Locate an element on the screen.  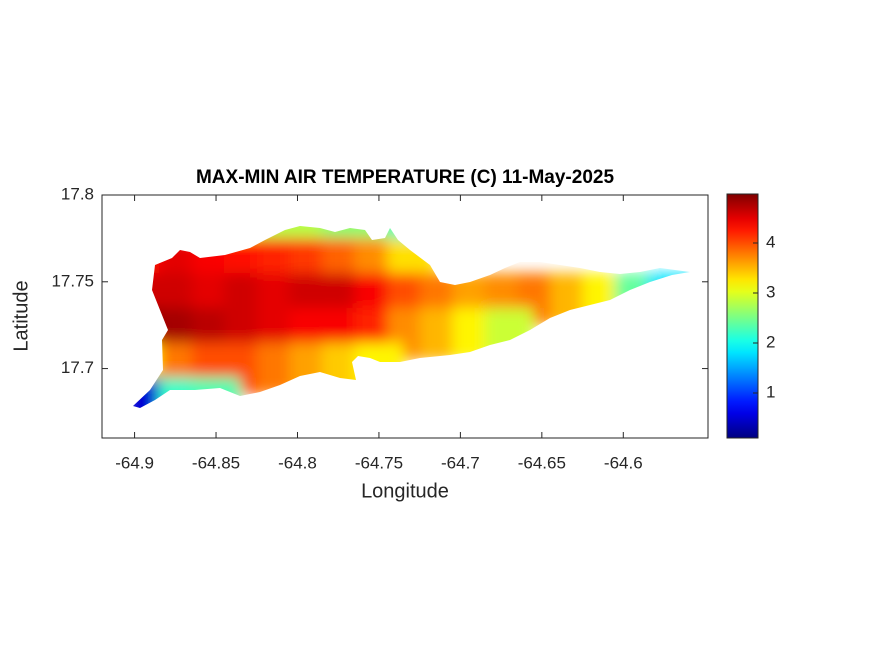
x-tick-label: -64.75 is located at coordinates (379, 462).